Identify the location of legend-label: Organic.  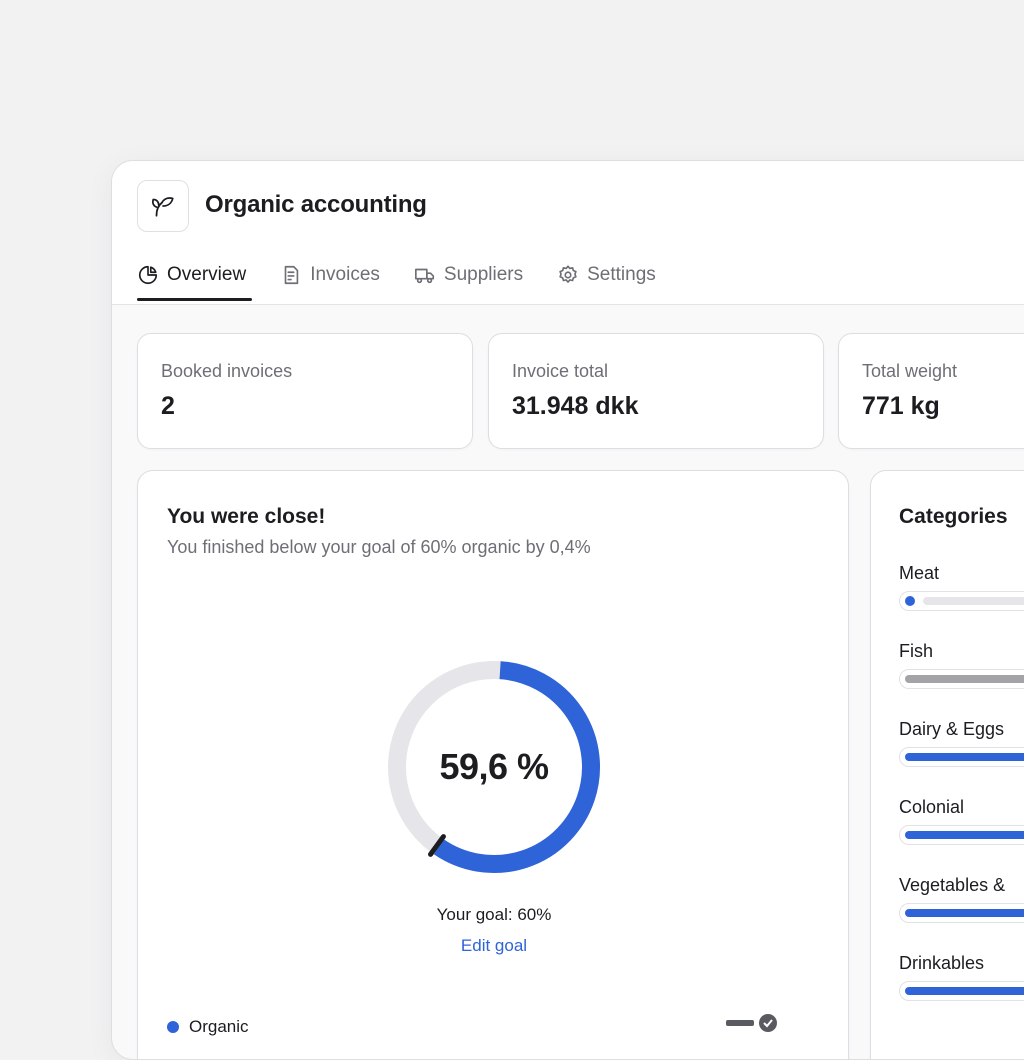
(219, 1026).